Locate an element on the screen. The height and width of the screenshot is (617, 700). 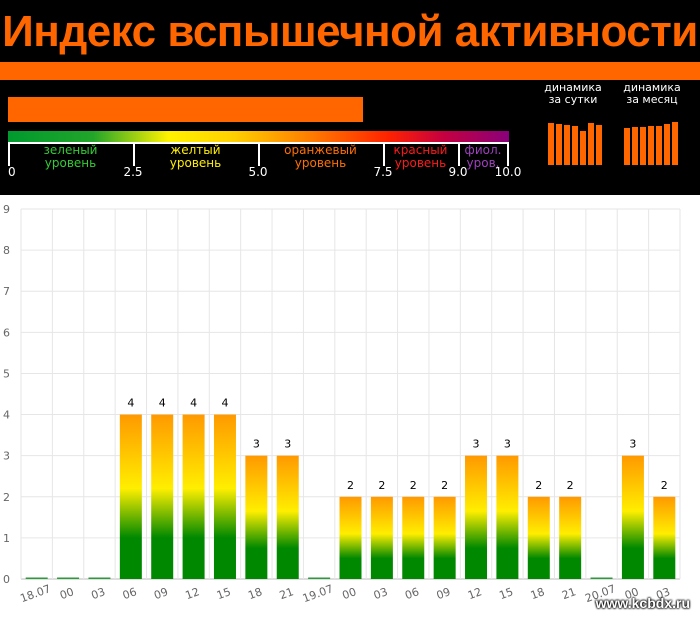
level-label-line1: фиол. is located at coordinates (483, 150).